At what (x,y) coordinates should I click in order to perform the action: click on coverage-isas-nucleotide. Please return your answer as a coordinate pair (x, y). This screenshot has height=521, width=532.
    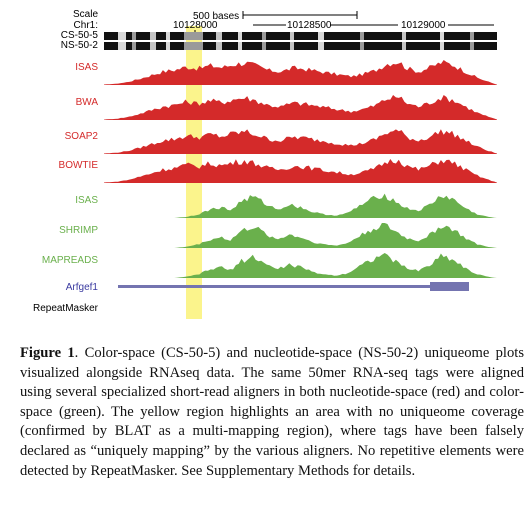
    Looking at the image, I should click on (300, 72).